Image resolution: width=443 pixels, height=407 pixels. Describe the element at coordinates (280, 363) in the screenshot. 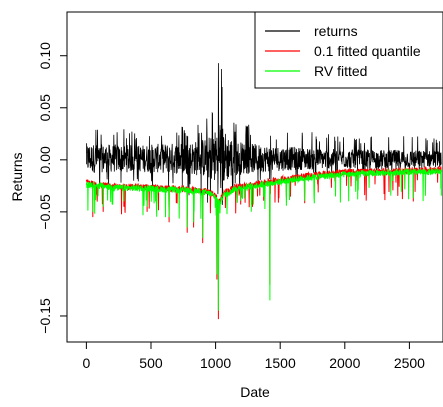

I see `x-tick-label: 1500` at that location.